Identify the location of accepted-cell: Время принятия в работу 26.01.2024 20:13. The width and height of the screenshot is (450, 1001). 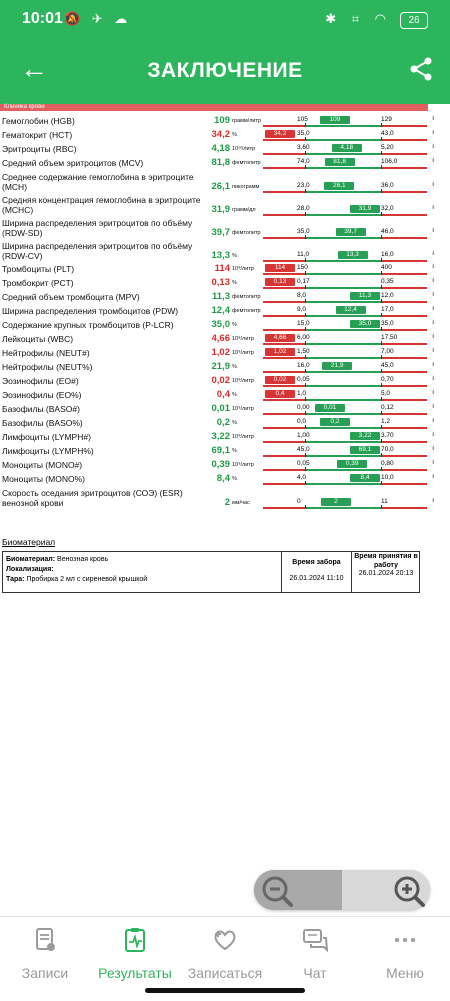
(386, 566).